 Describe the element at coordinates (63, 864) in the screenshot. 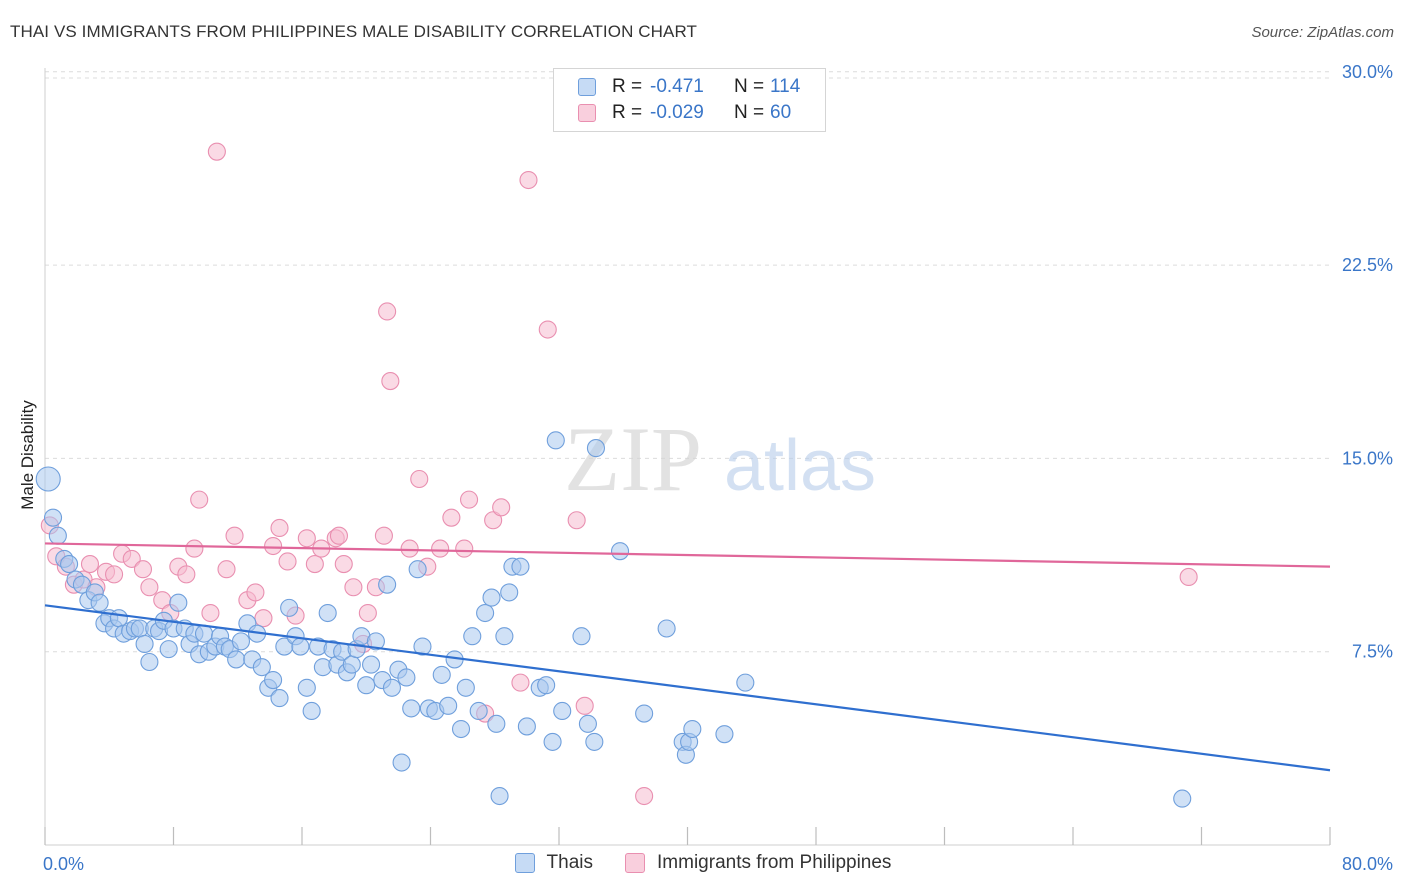

I see `x-tick-label-min: 0.0%` at that location.